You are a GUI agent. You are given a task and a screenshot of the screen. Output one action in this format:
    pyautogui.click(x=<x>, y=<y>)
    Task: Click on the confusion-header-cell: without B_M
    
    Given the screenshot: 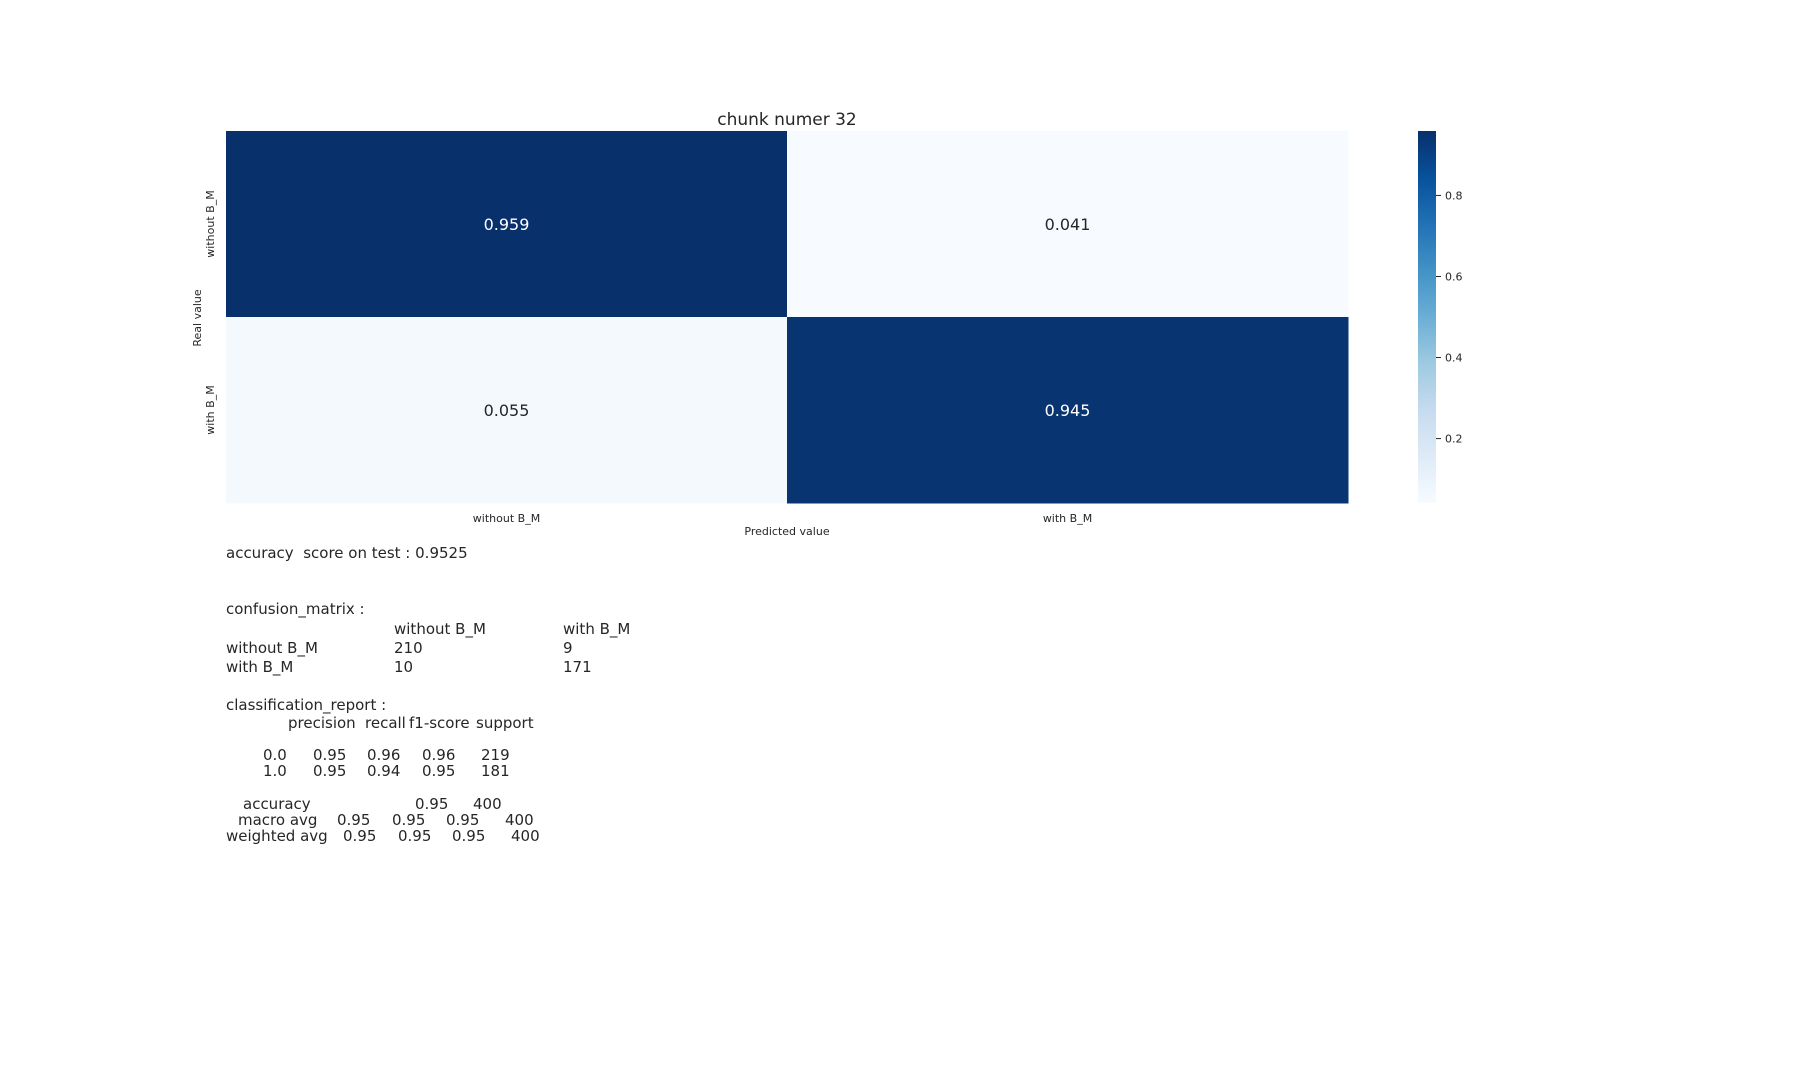 What is the action you would take?
    pyautogui.click(x=440, y=629)
    